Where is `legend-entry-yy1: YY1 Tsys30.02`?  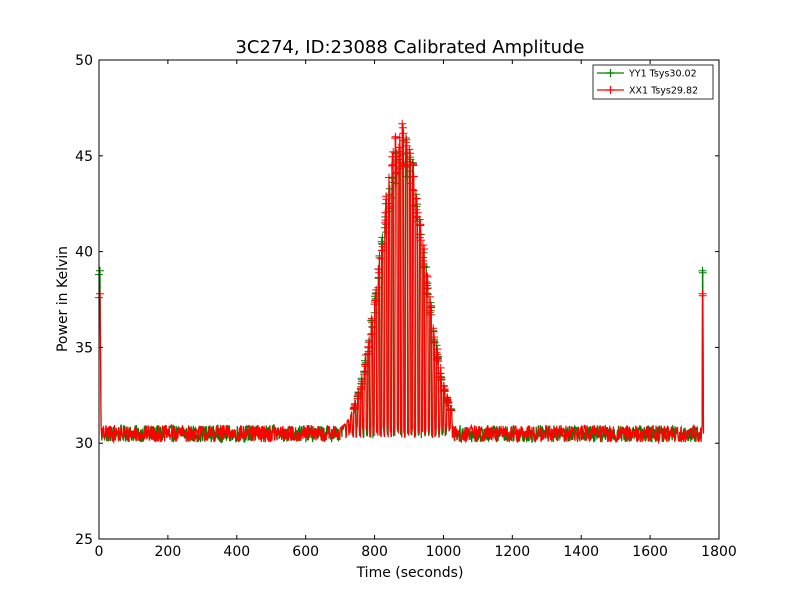
legend-entry-yy1: YY1 Tsys30.02 is located at coordinates (647, 74).